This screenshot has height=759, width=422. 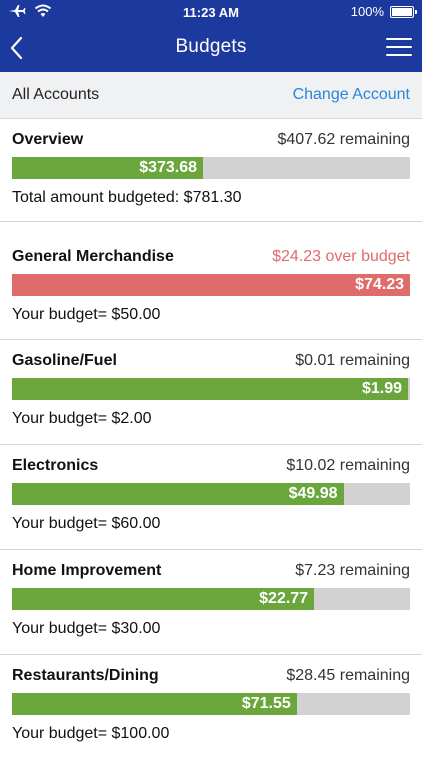 I want to click on status-left, so click(x=30, y=12).